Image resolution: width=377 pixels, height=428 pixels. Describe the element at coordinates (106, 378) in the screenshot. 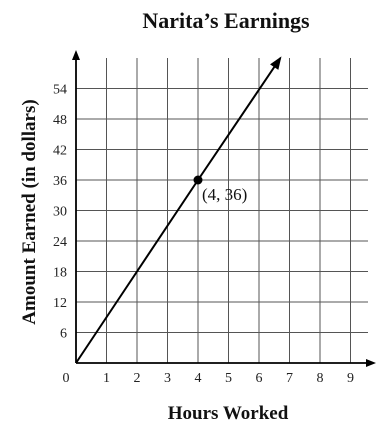

I see `x-tick-label: 1` at that location.